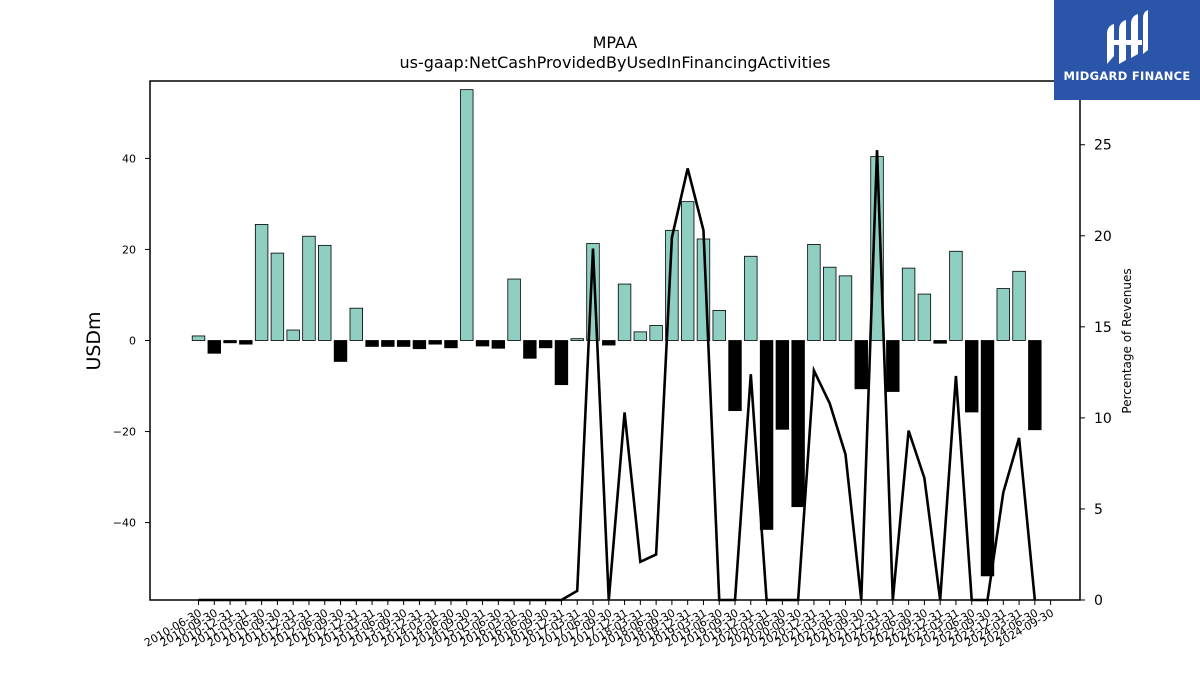 This screenshot has width=1200, height=675. What do you see at coordinates (1098, 510) in the screenshot?
I see `y2-tick-label: 5` at bounding box center [1098, 510].